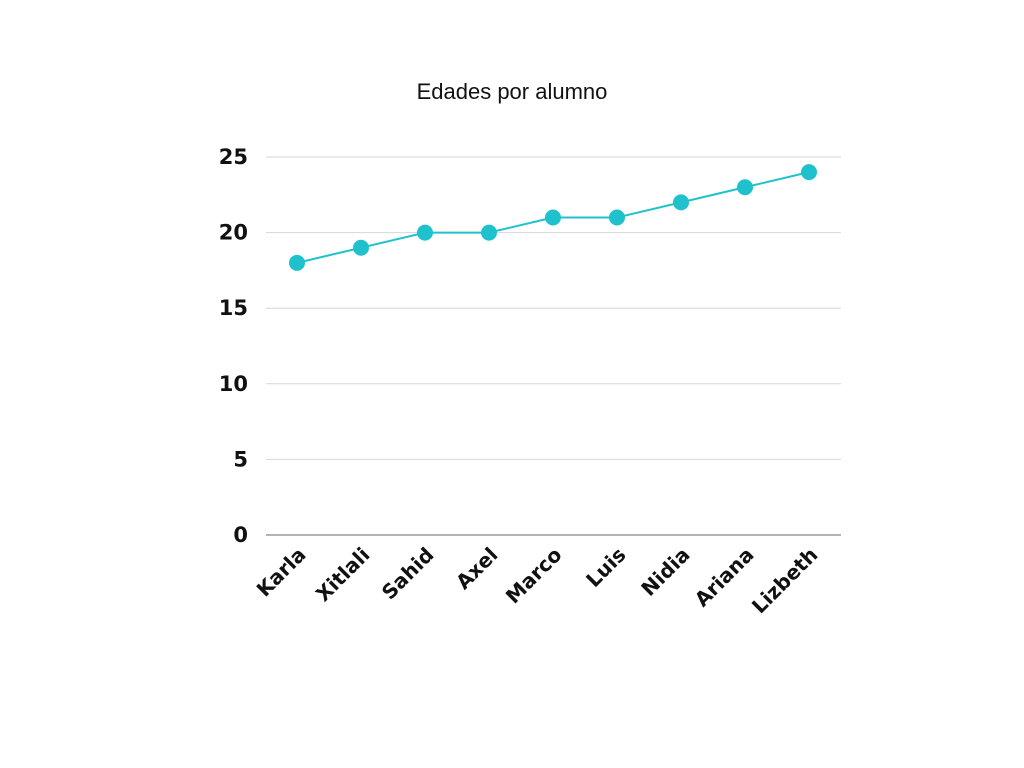 This screenshot has height=768, width=1024. I want to click on data-point-nidia, so click(681, 202).